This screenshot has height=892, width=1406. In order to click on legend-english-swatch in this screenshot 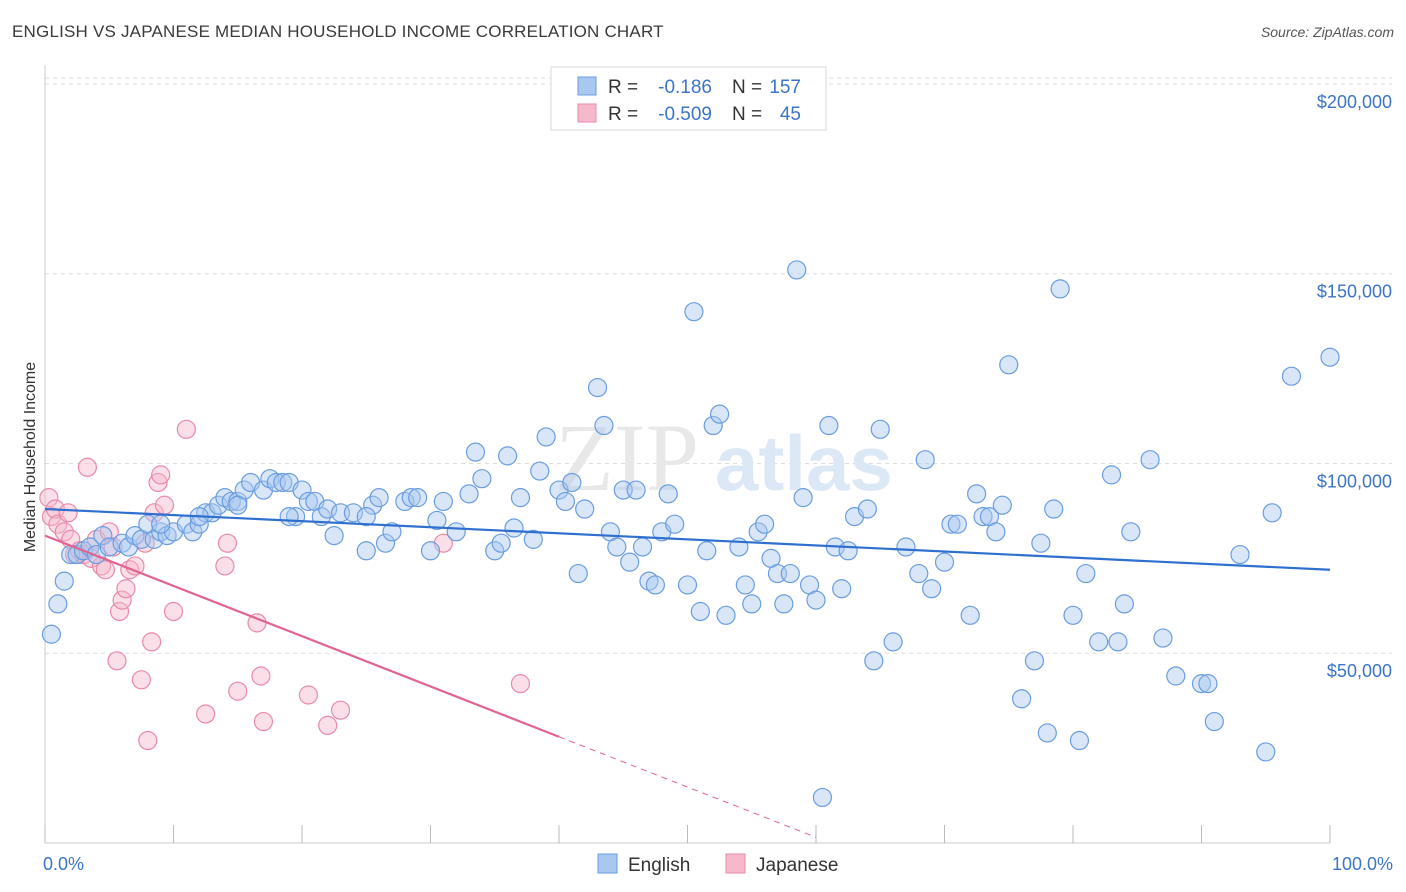, I will do `click(587, 86)`.